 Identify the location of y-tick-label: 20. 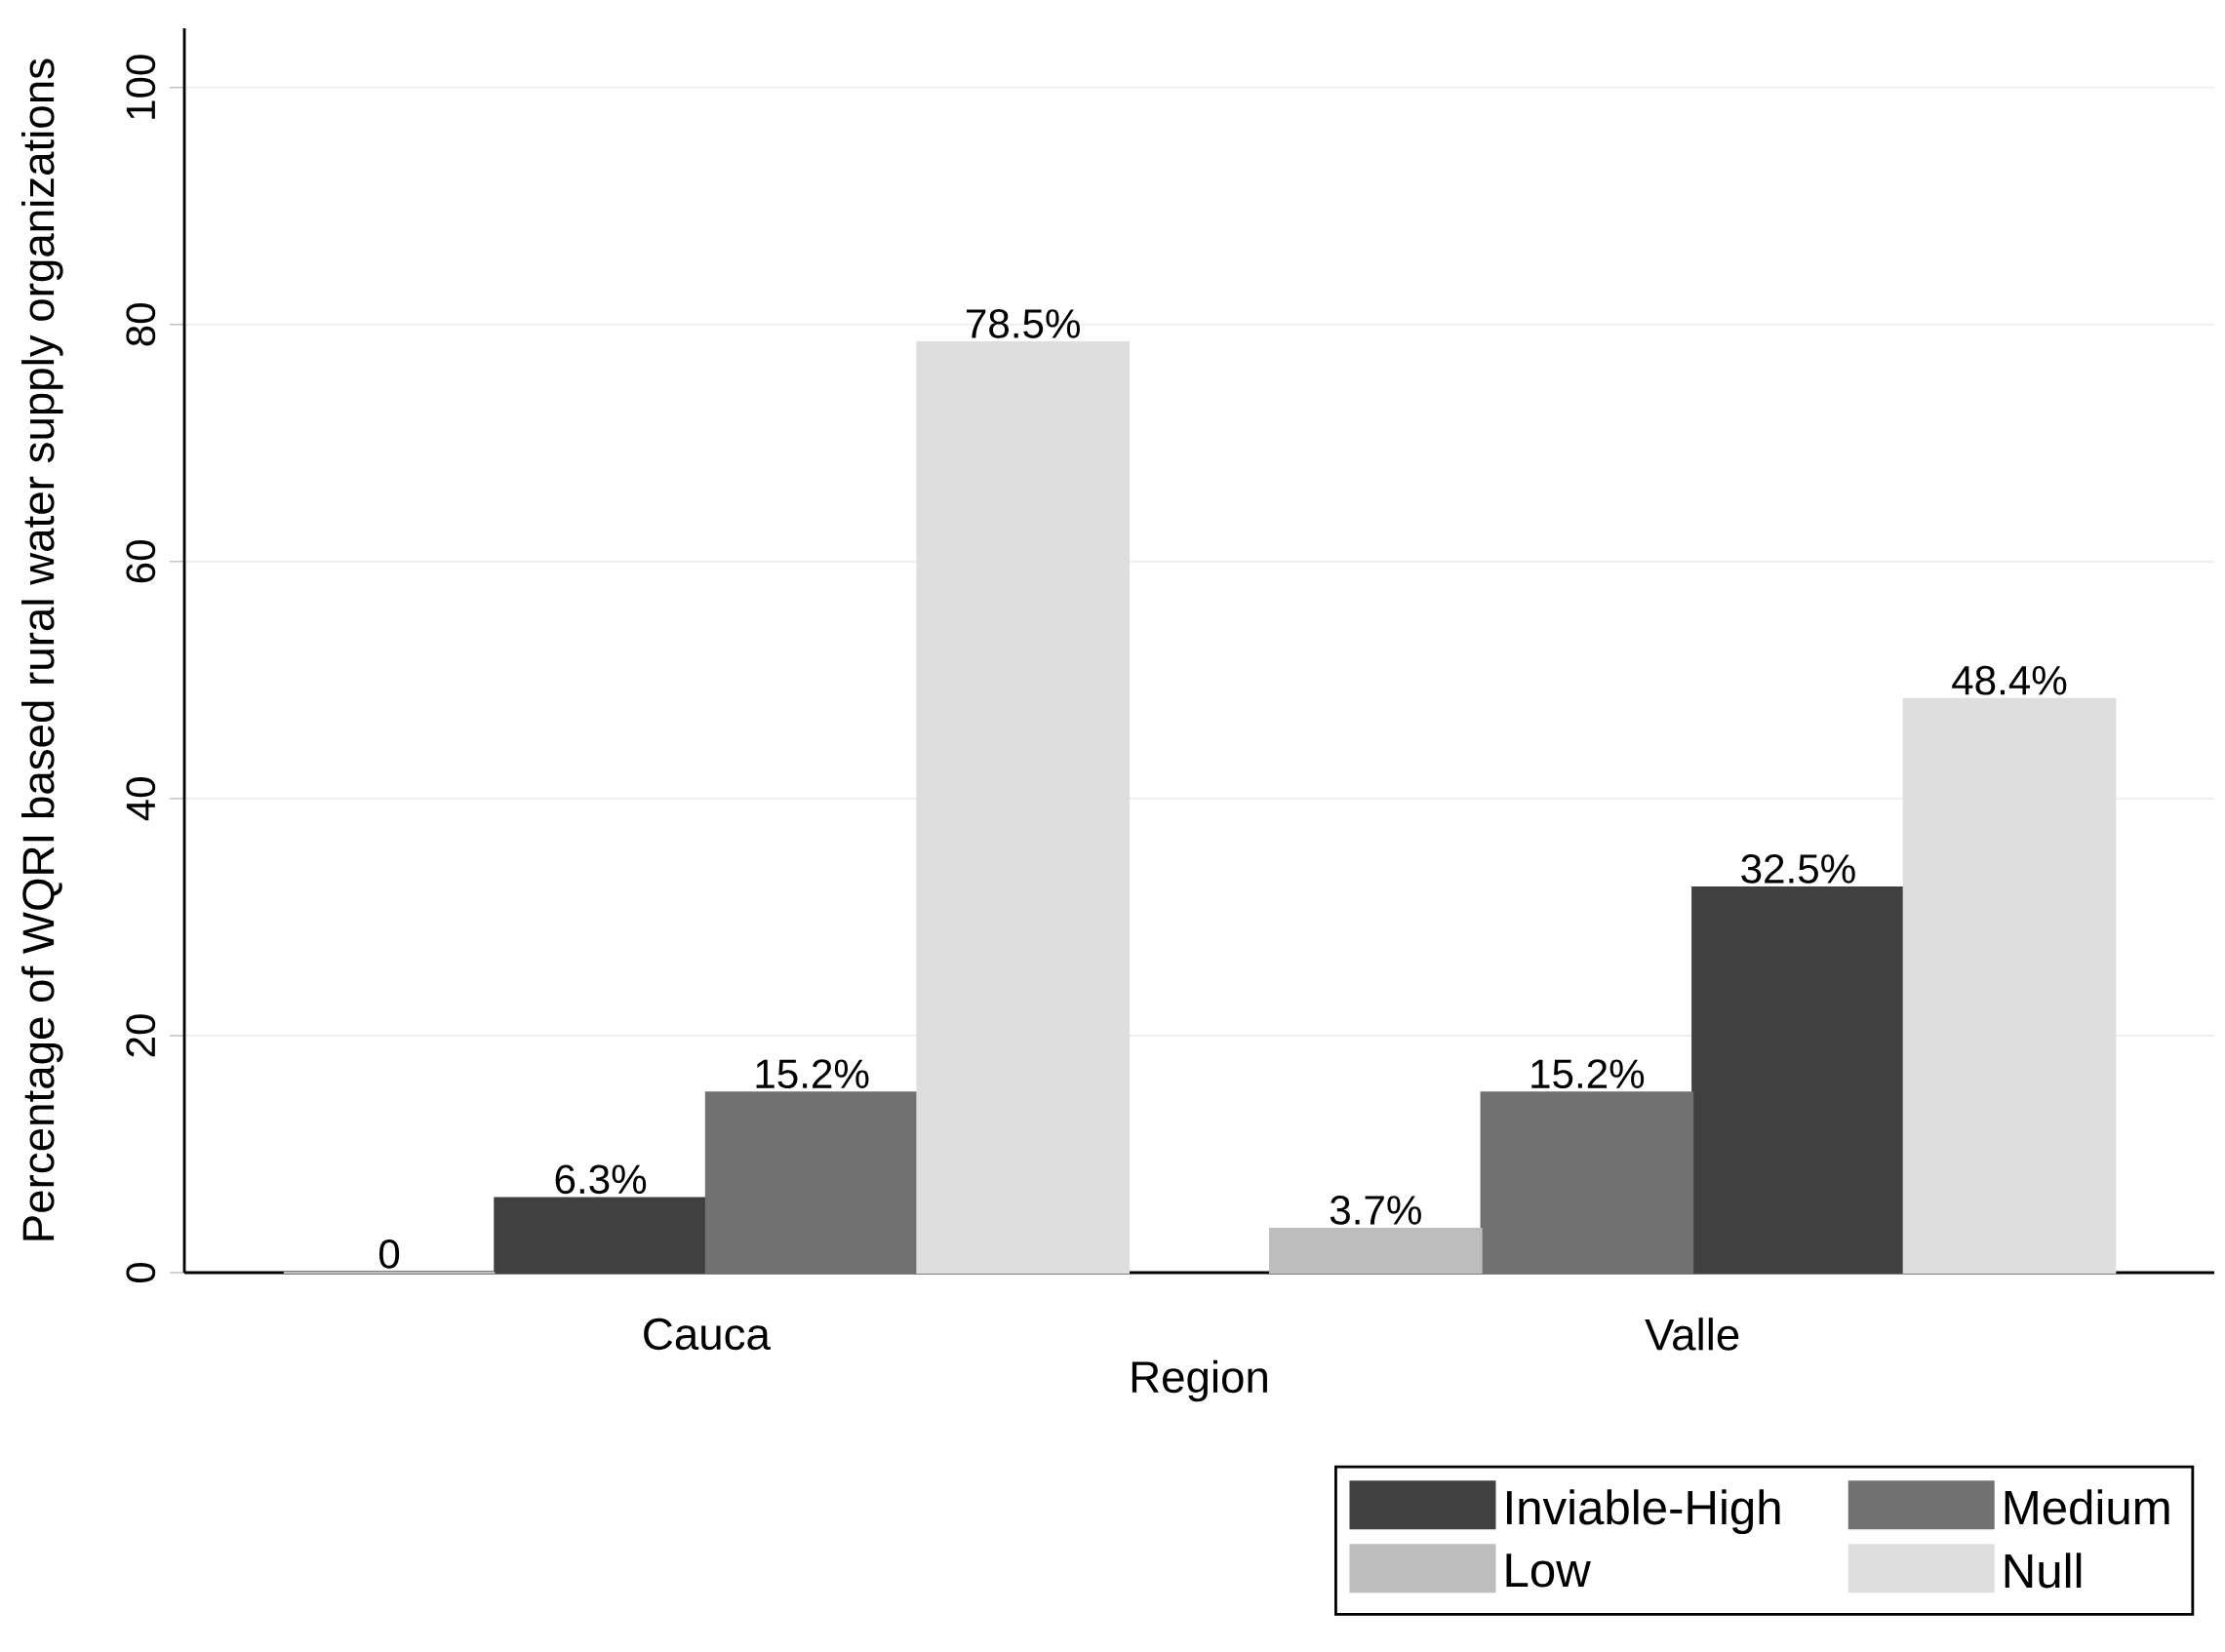
(141, 1035).